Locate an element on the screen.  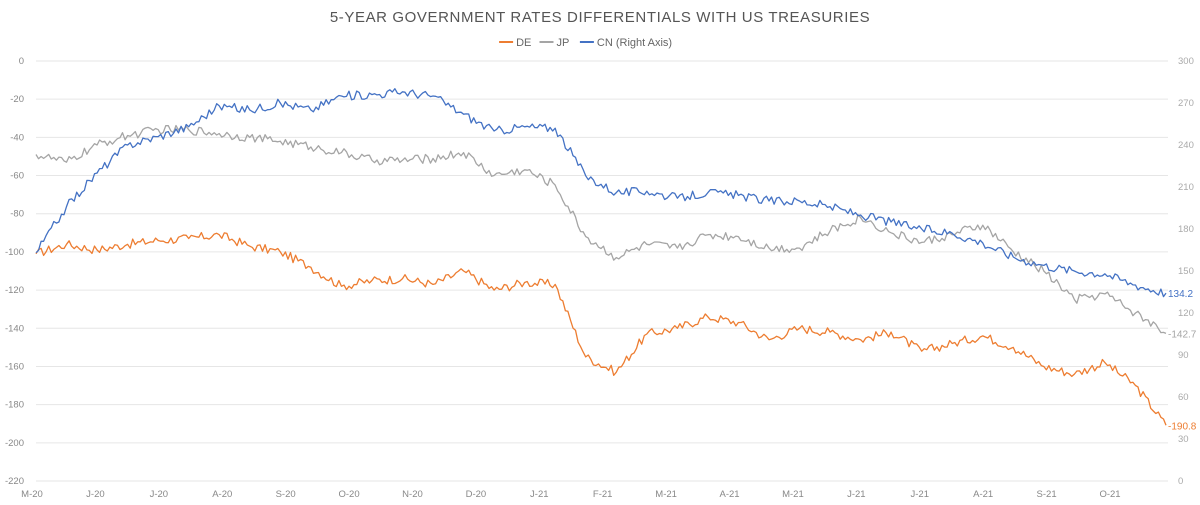
end-label-de: -190.8 is located at coordinates (1182, 426).